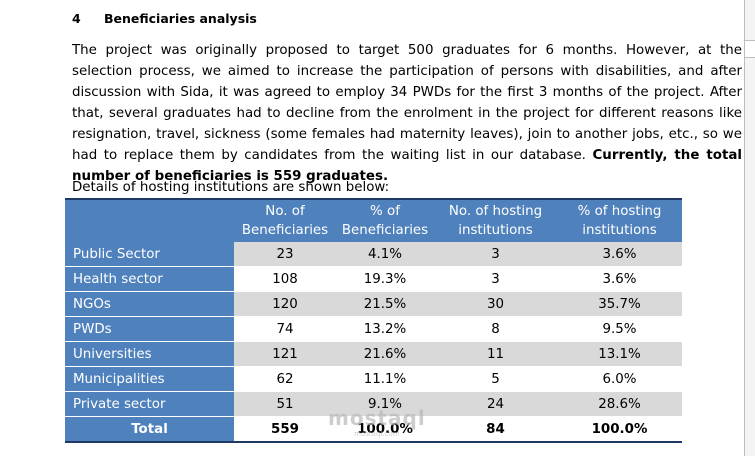 Image resolution: width=755 pixels, height=456 pixels. What do you see at coordinates (385, 304) in the screenshot?
I see `cell-pct-beneficiaries: 21.5%` at bounding box center [385, 304].